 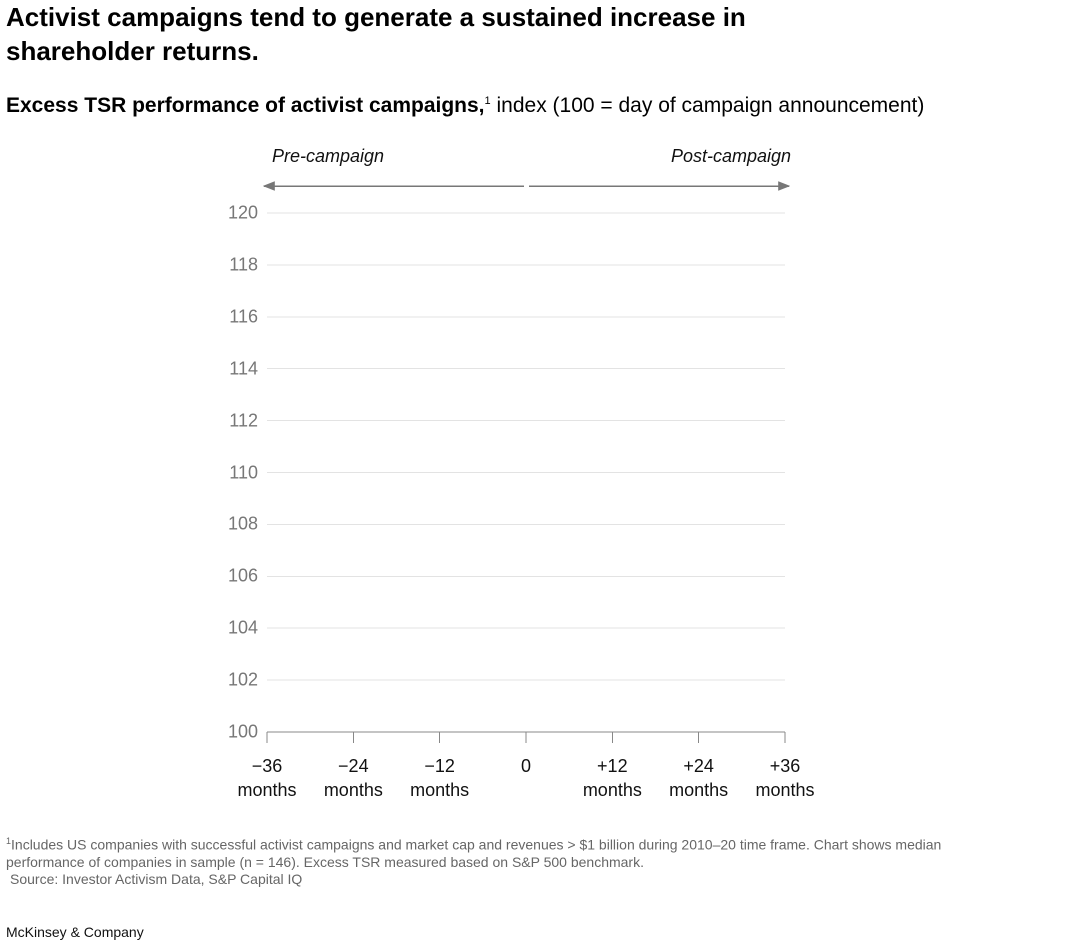 What do you see at coordinates (353, 778) in the screenshot?
I see `x-tick-label: −24 months` at bounding box center [353, 778].